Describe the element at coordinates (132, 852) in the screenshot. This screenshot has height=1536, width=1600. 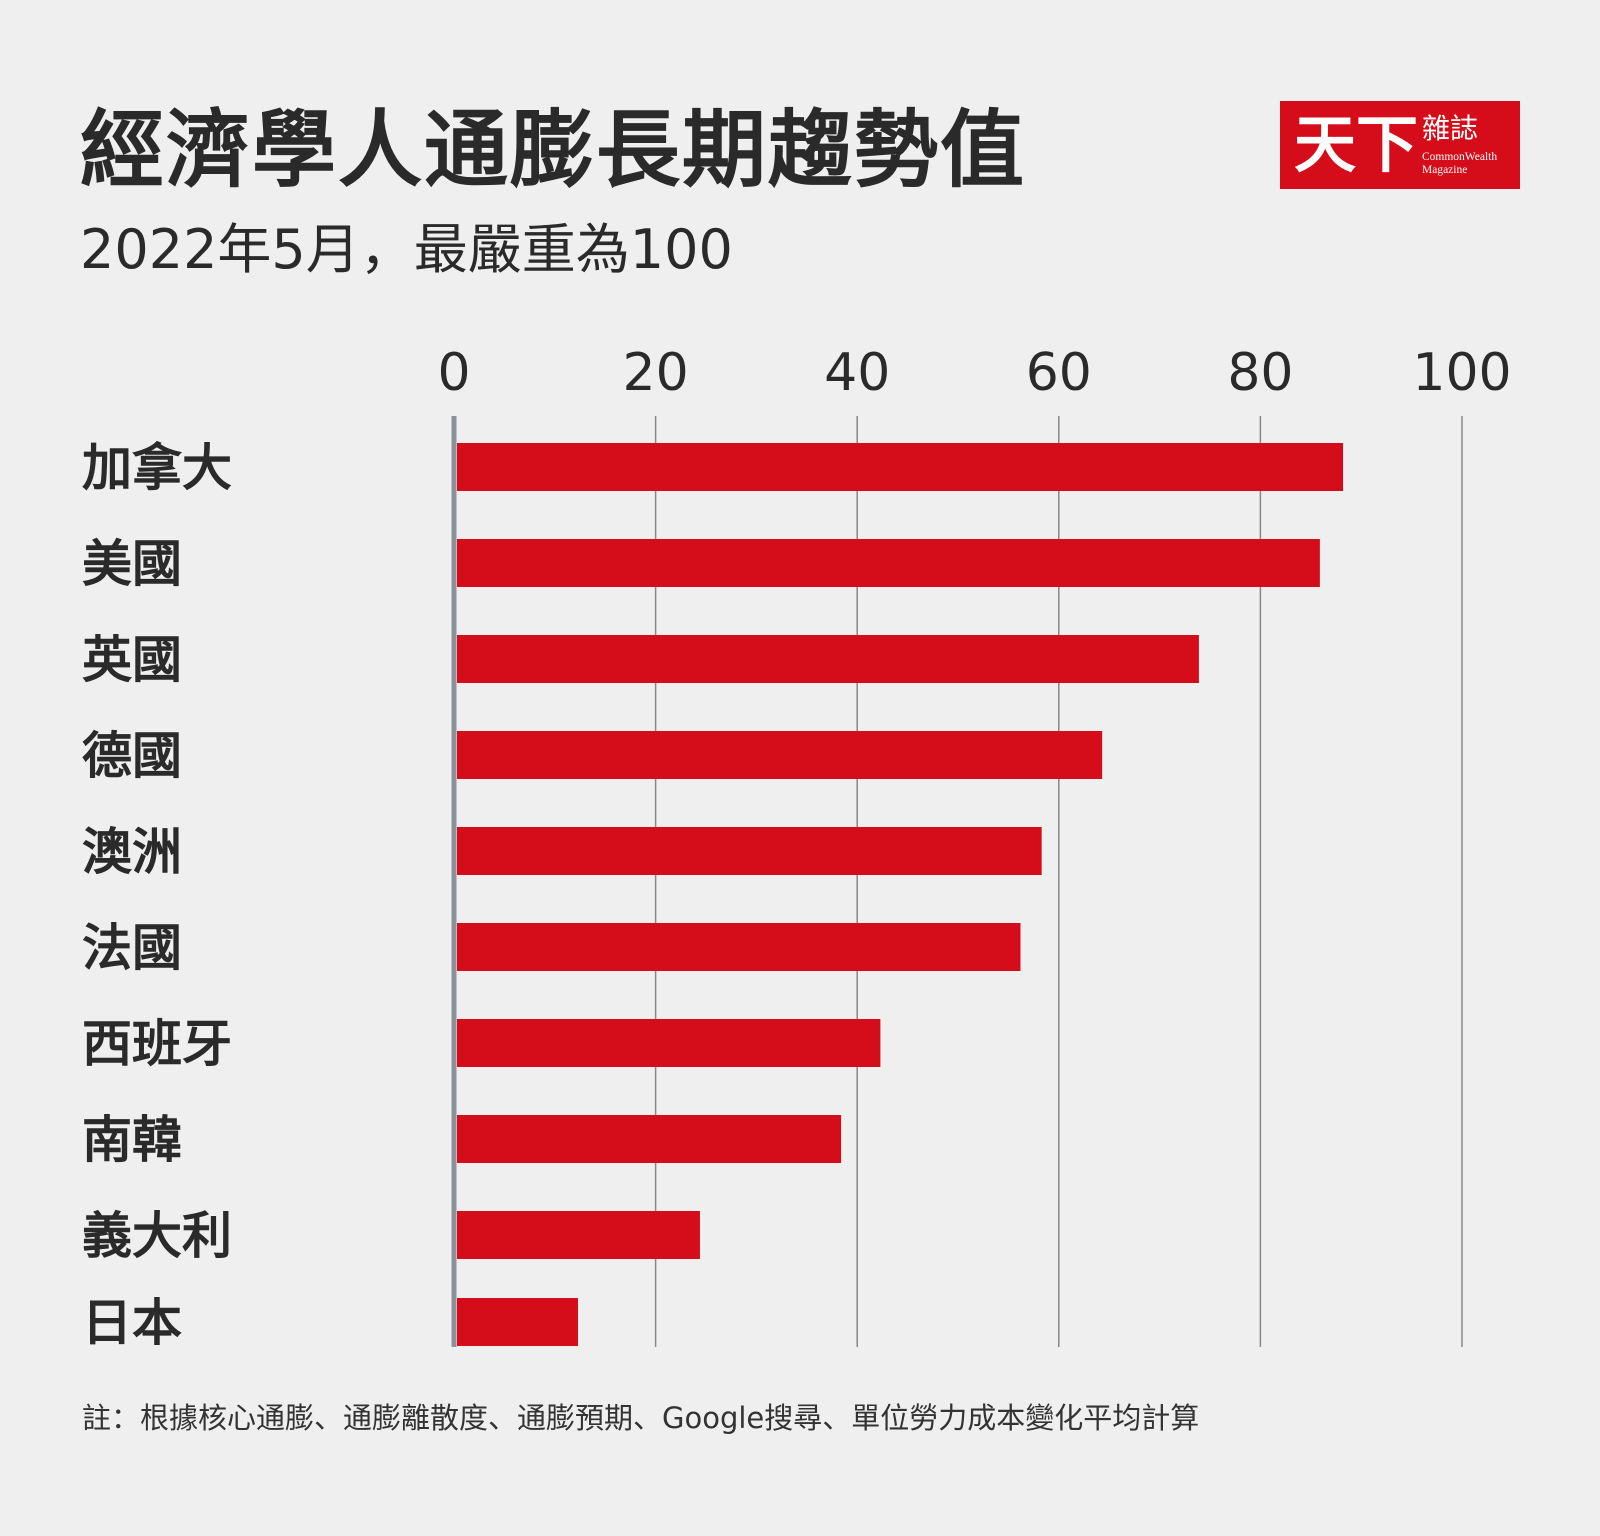
I see `category-label: 澳洲` at that location.